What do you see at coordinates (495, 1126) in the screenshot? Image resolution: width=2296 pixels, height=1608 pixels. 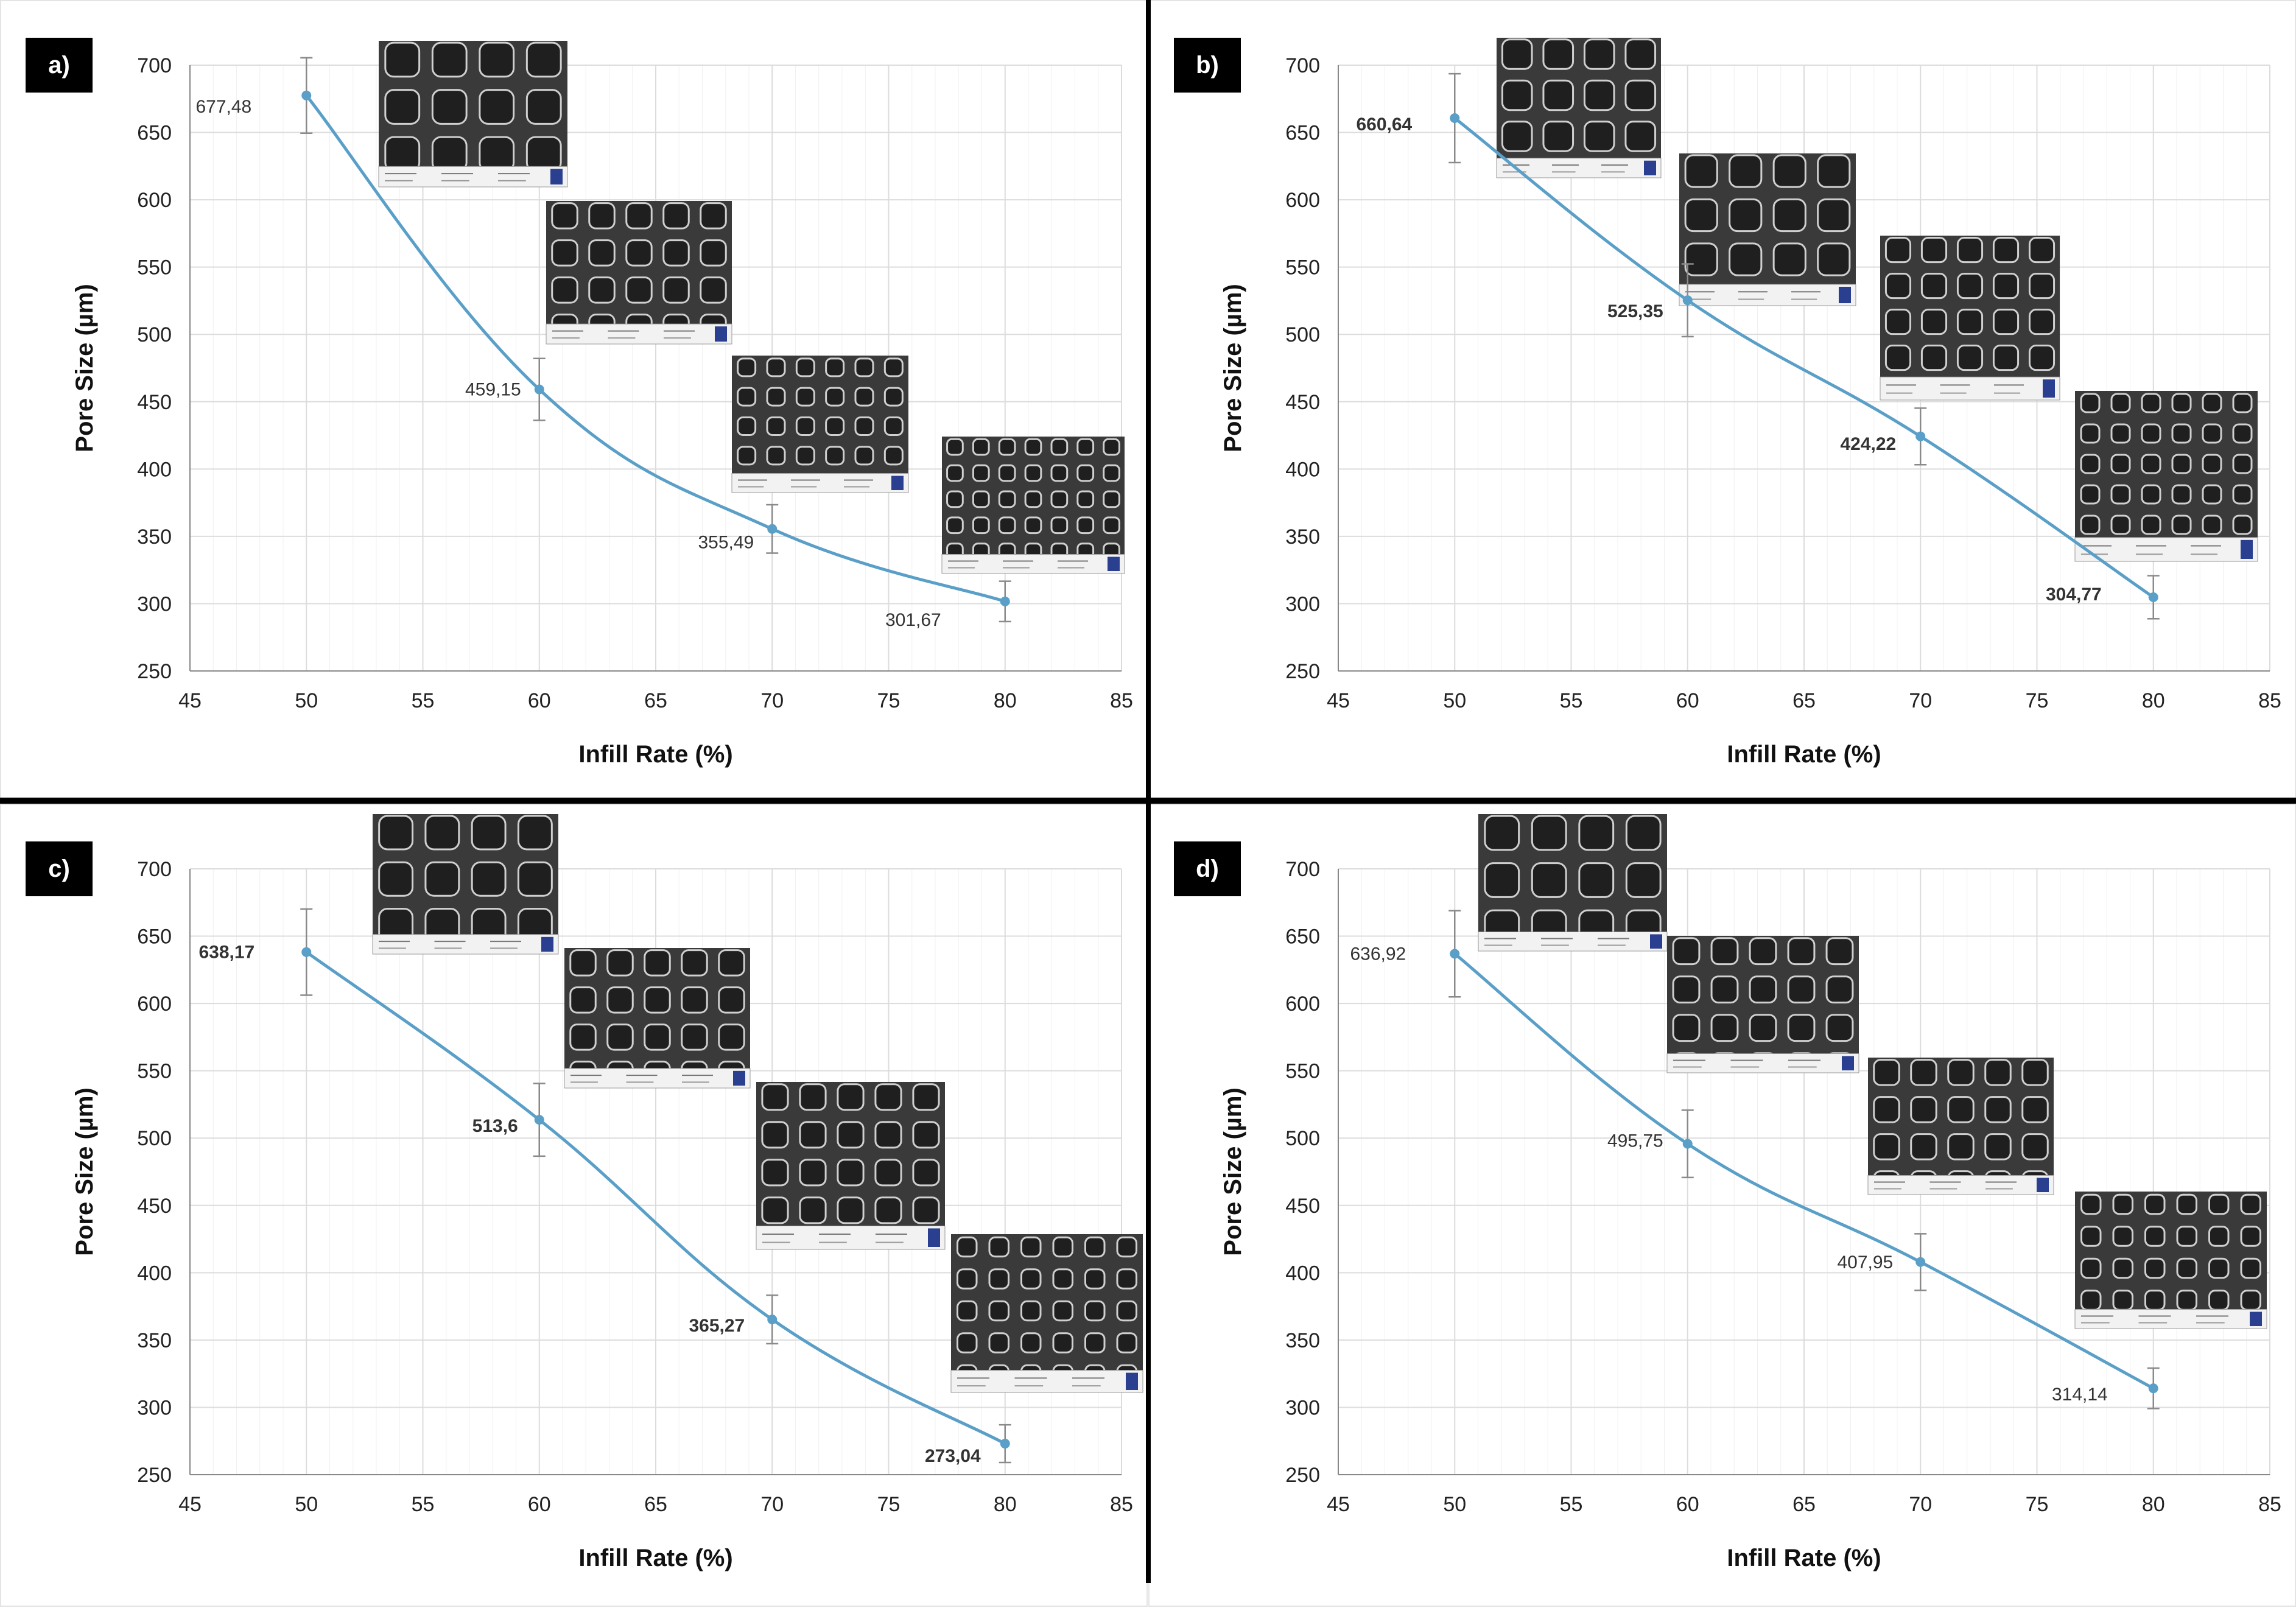 I see `data-label: 513,6` at bounding box center [495, 1126].